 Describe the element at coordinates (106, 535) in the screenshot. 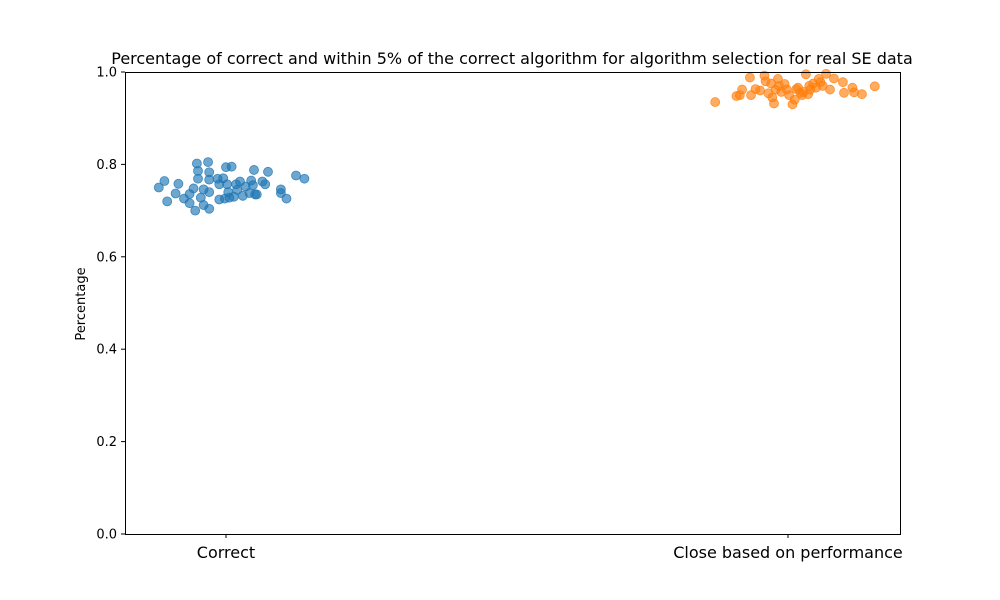

I see `y-tick-label: 0.0` at that location.